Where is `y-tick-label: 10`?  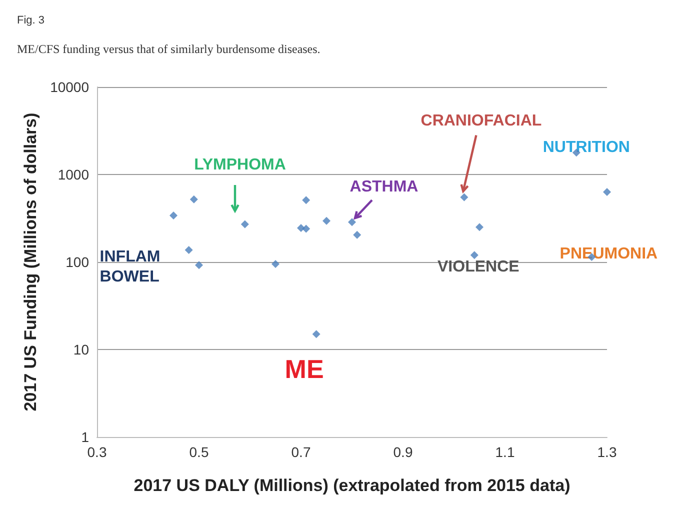 y-tick-label: 10 is located at coordinates (81, 350).